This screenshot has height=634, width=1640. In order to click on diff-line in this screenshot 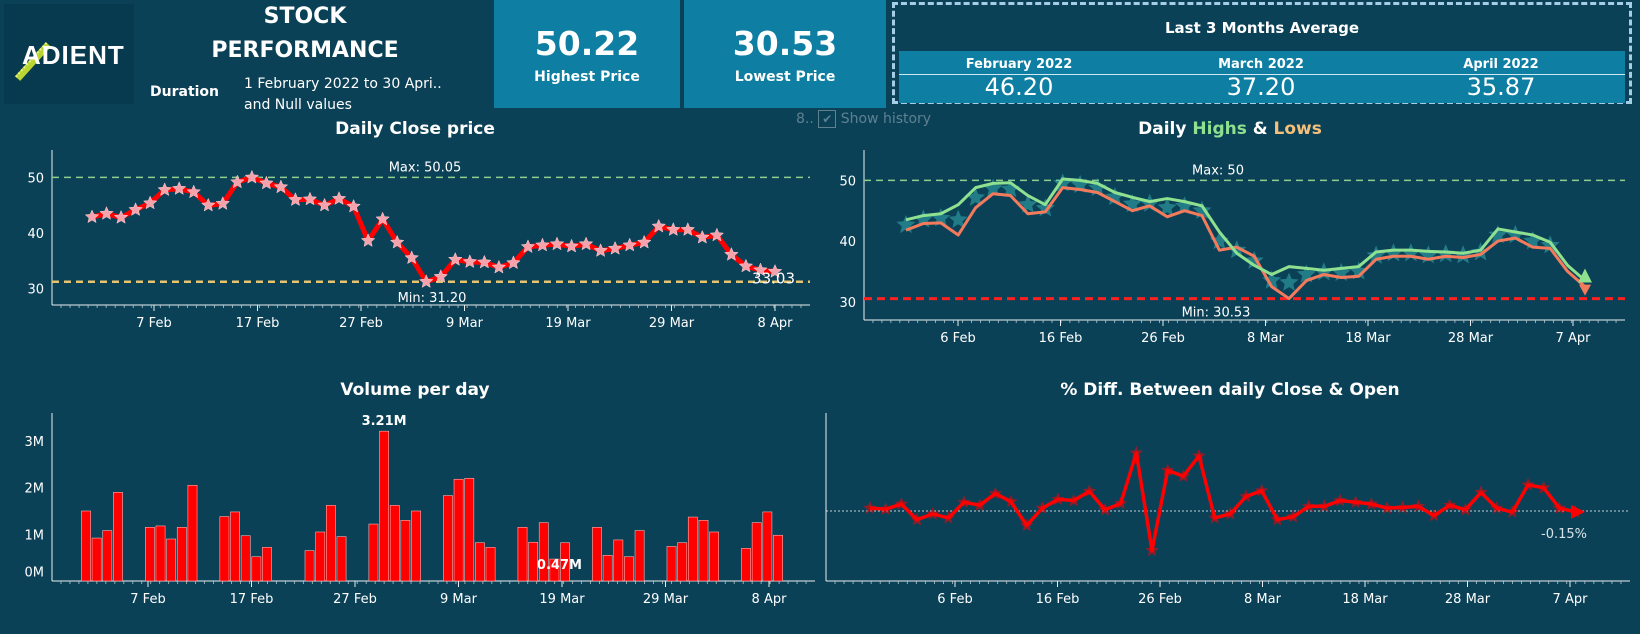, I will do `click(1222, 502)`.